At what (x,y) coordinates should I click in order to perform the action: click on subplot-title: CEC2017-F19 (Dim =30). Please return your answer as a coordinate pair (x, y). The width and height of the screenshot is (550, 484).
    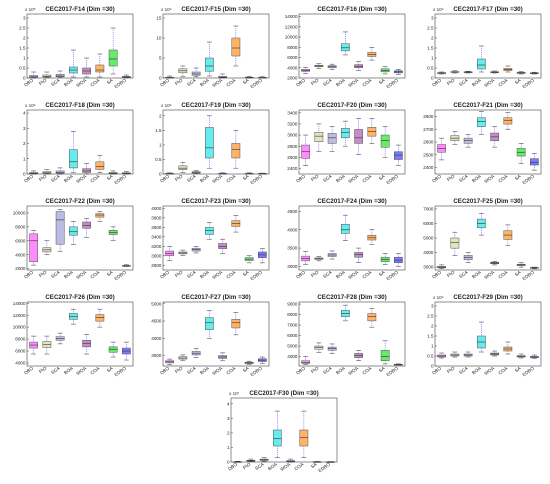
    Looking at the image, I should click on (215, 105).